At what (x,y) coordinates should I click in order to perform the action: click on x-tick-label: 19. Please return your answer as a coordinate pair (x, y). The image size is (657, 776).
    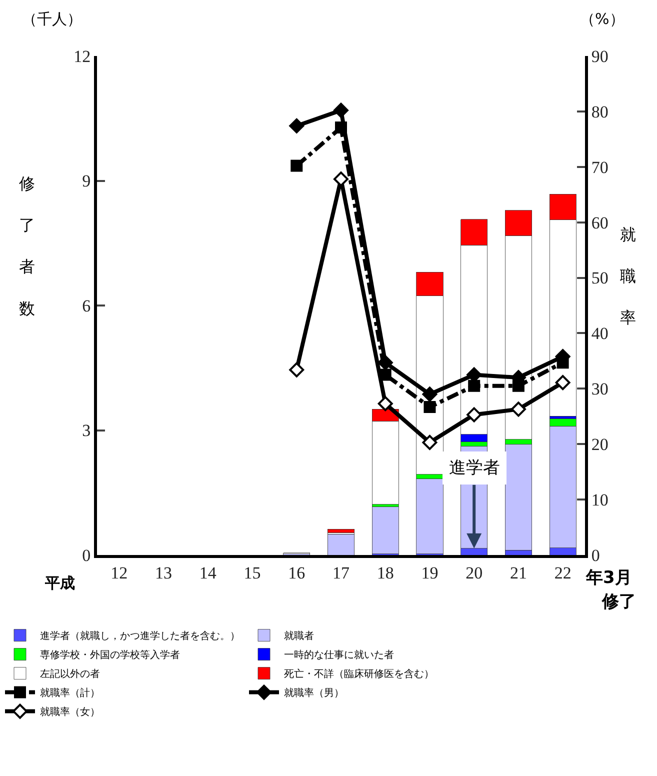
    Looking at the image, I should click on (429, 572).